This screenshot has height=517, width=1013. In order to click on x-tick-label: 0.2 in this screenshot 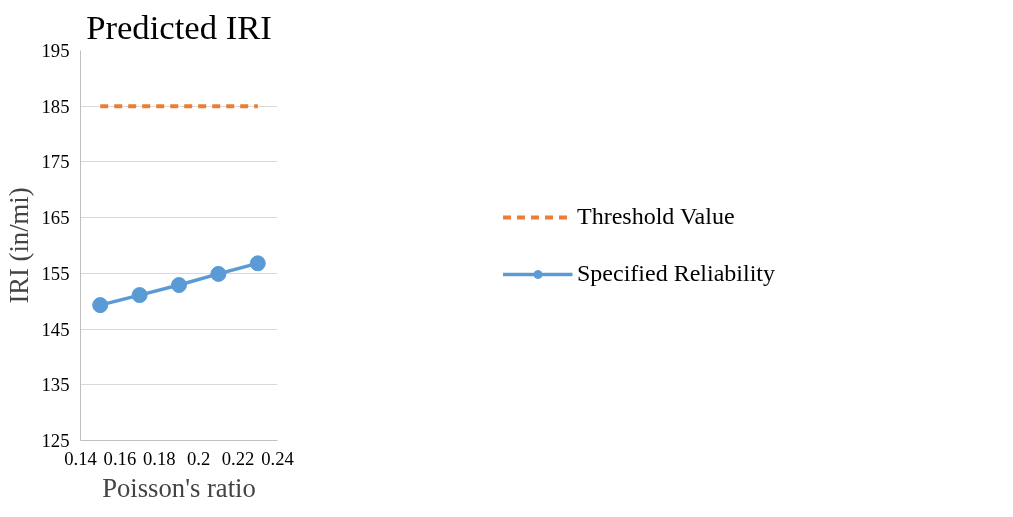, I will do `click(199, 458)`.